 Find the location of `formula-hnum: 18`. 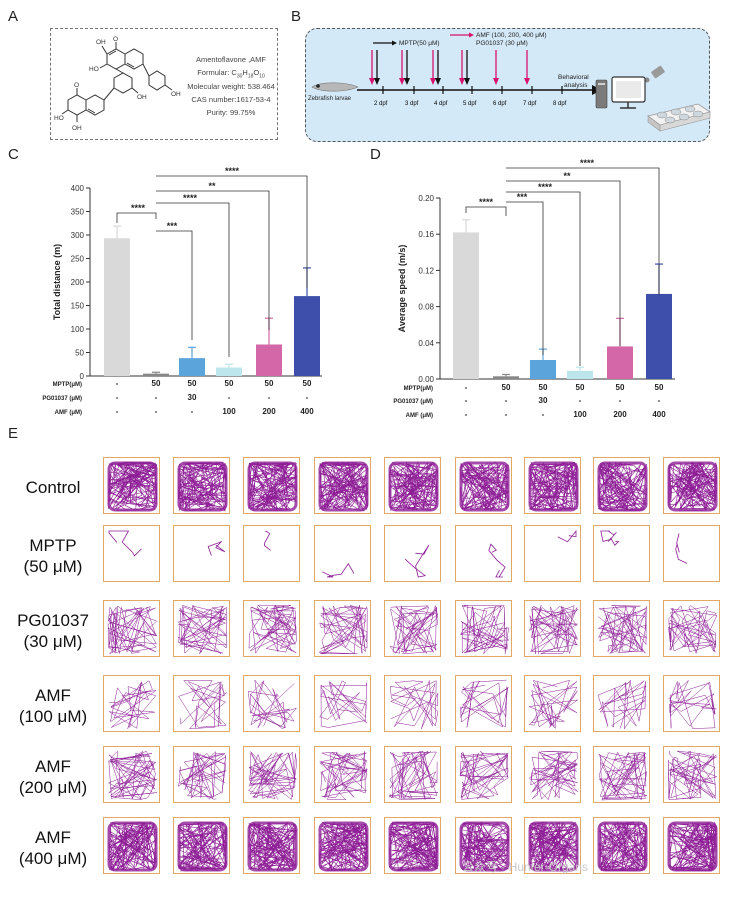

formula-hnum: 18 is located at coordinates (250, 76).